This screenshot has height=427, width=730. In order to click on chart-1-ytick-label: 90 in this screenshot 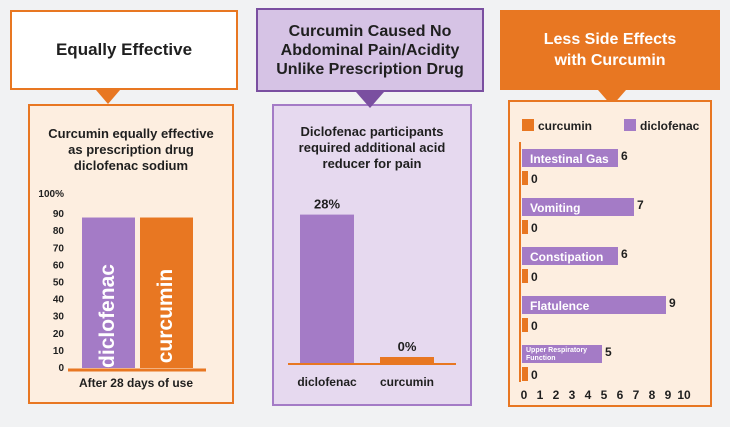, I will do `click(59, 214)`.